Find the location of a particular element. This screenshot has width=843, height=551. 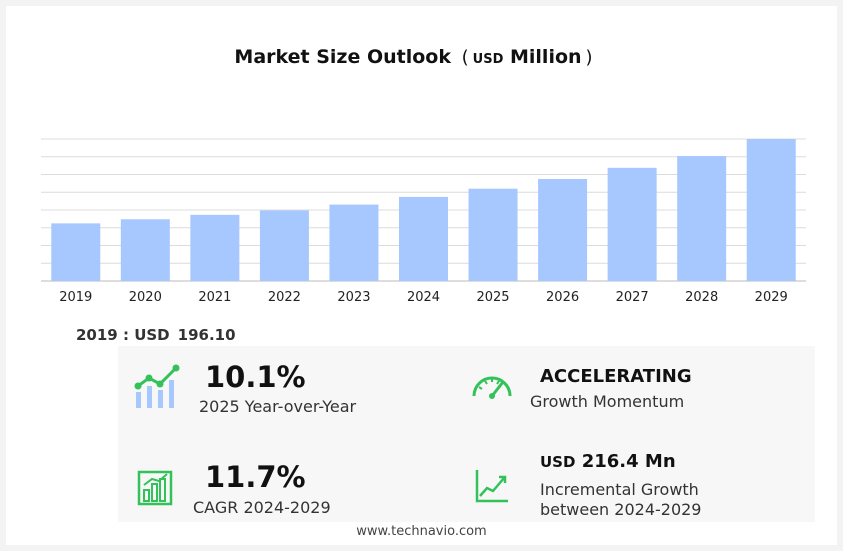

kpi-momentum: ACCELERATING Growth Momentum is located at coordinates (611, 389).